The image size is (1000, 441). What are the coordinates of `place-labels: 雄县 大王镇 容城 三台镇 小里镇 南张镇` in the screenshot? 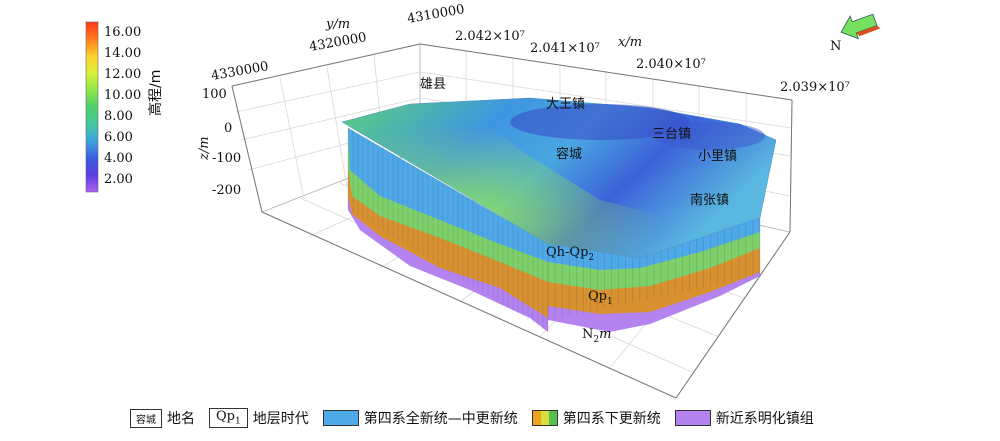 It's located at (578, 142).